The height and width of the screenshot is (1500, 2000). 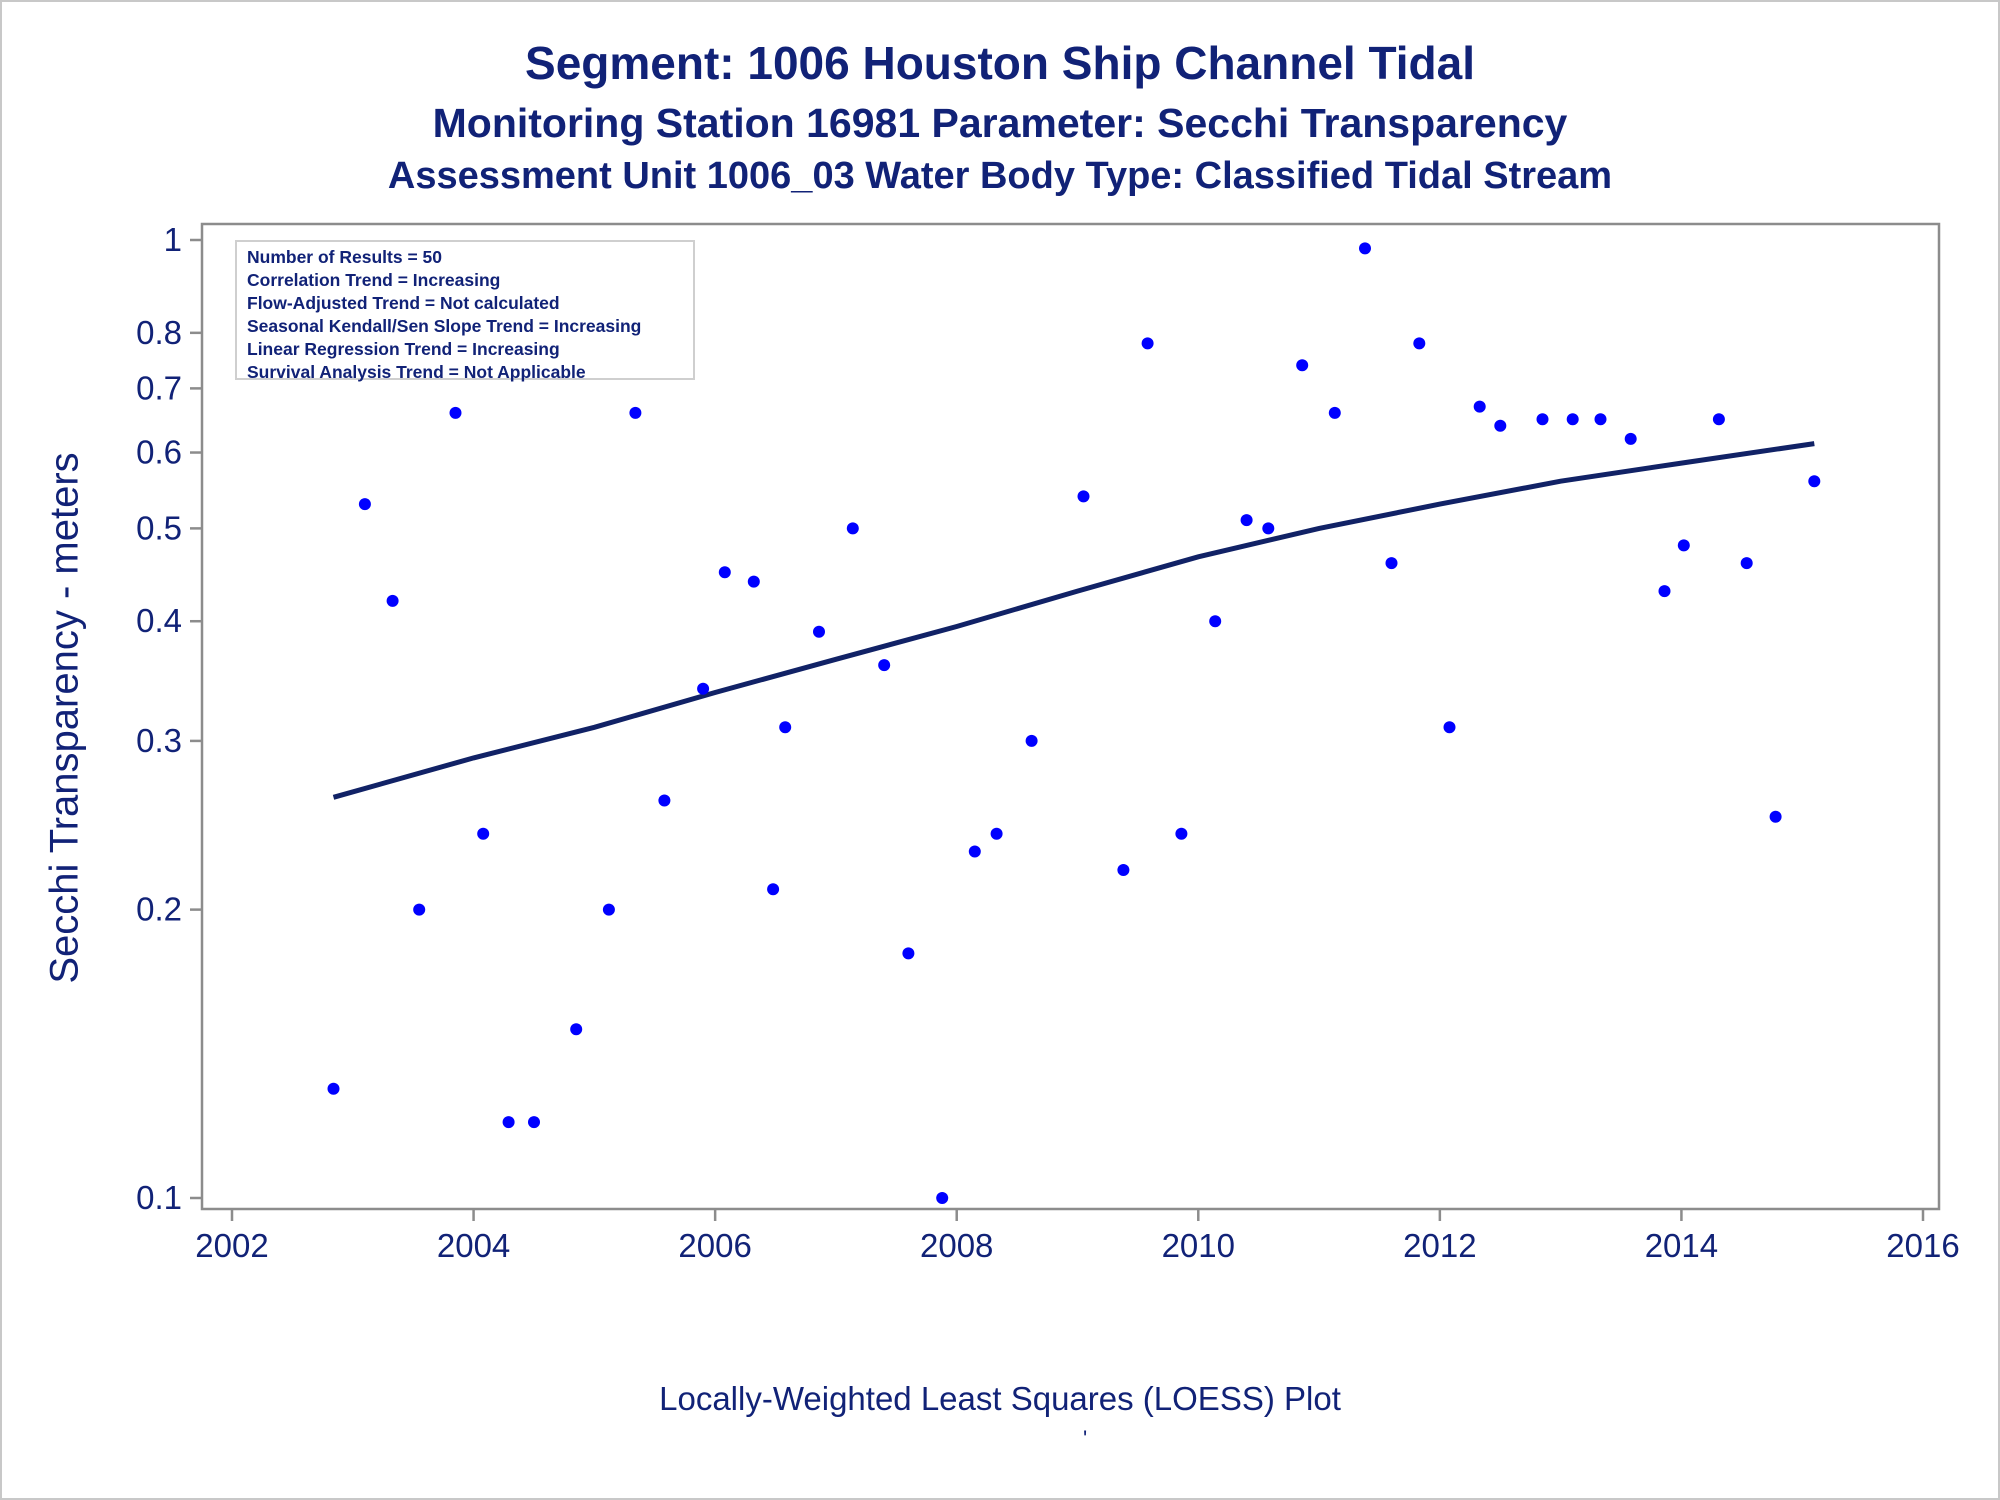 I want to click on x-tick-label: 2006, so click(x=714, y=1245).